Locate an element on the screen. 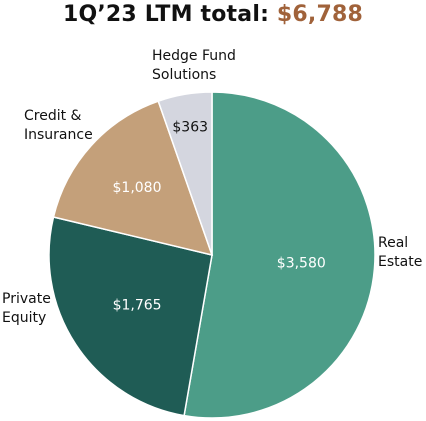  pie-slice-hedge-fund-solutions is located at coordinates (185, 173).